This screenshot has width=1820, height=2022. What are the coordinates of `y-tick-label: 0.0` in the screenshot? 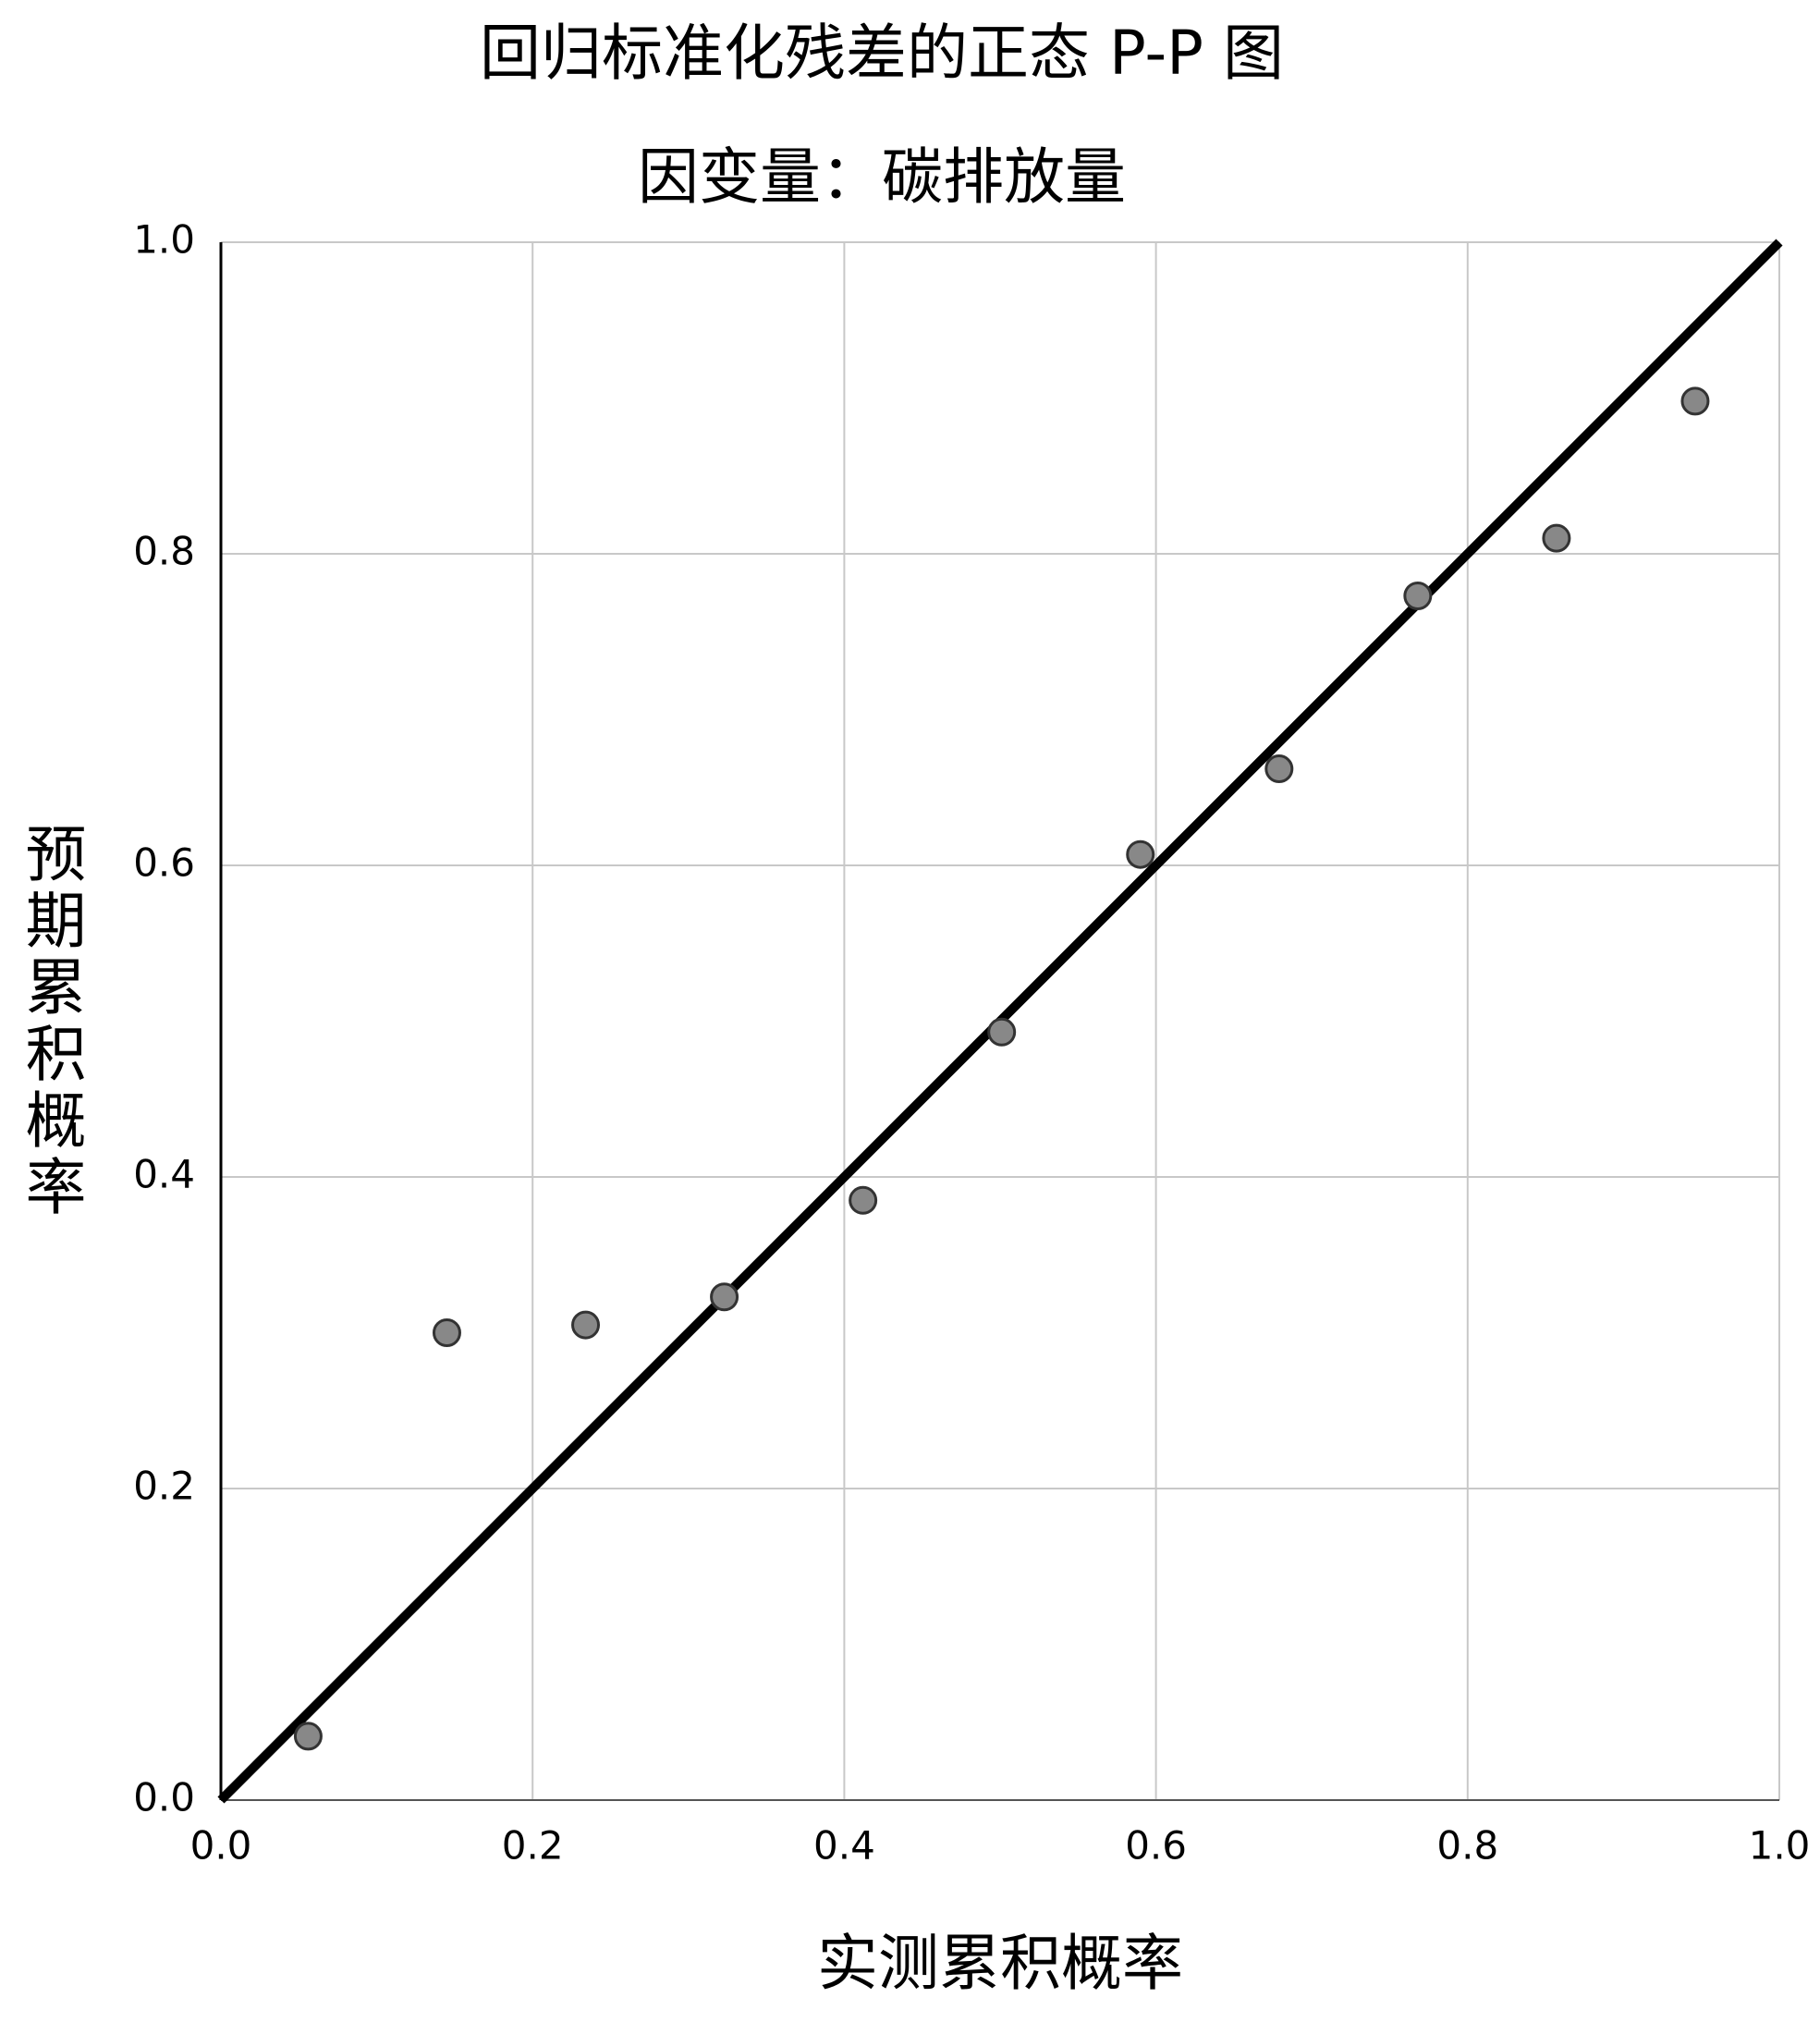 It's located at (164, 1798).